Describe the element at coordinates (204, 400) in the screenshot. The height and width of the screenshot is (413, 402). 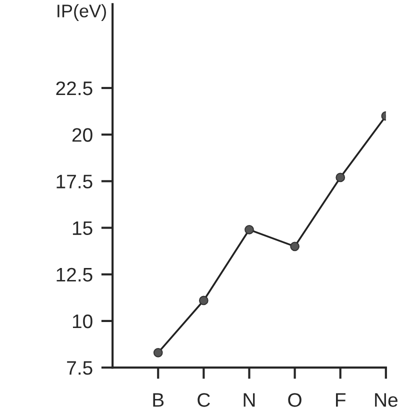
I see `x-tick-label: C` at that location.